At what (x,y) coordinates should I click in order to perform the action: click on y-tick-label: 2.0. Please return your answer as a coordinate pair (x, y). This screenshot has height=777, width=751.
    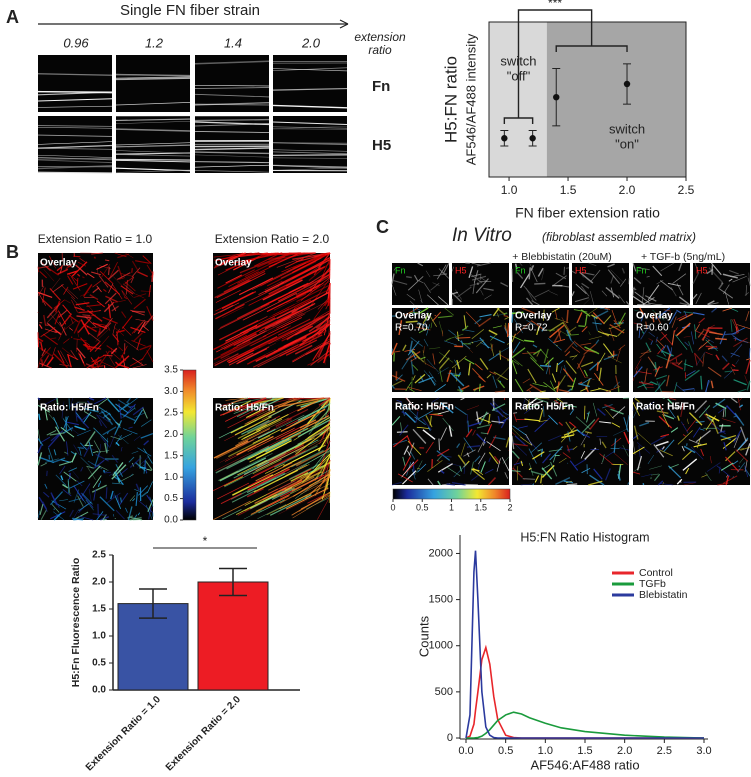
    Looking at the image, I should click on (99, 582).